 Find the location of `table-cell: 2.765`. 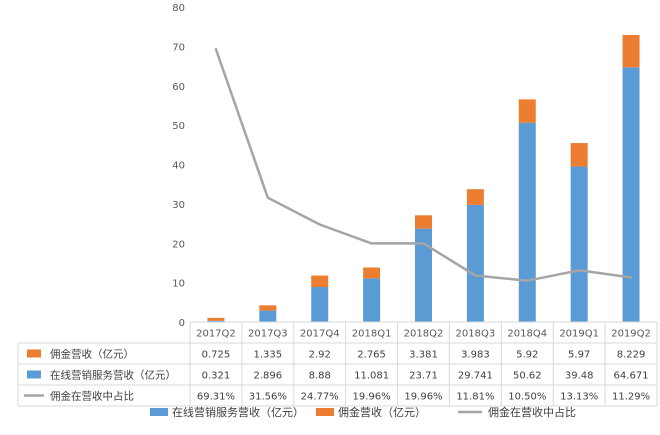

table-cell: 2.765 is located at coordinates (371, 355).